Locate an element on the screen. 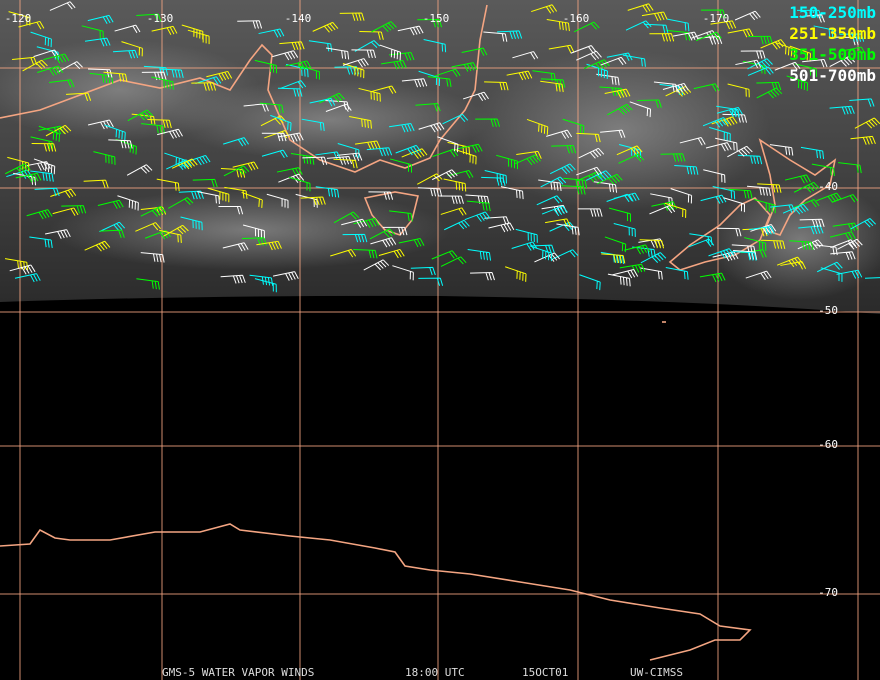  longitude-label: -140 is located at coordinates (298, 18).